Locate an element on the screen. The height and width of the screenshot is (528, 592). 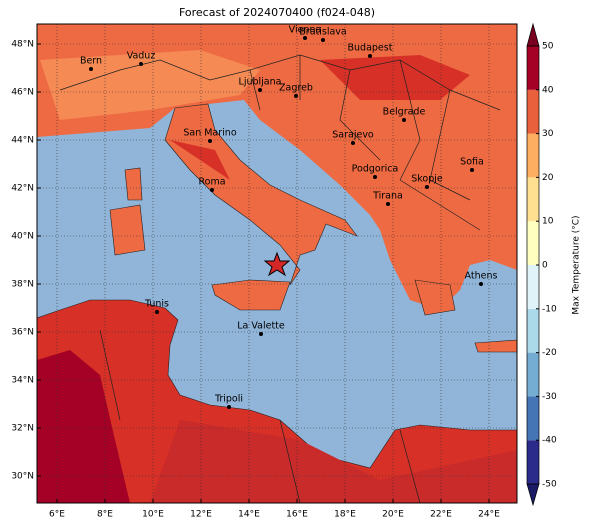
crete is located at coordinates (495, 346).